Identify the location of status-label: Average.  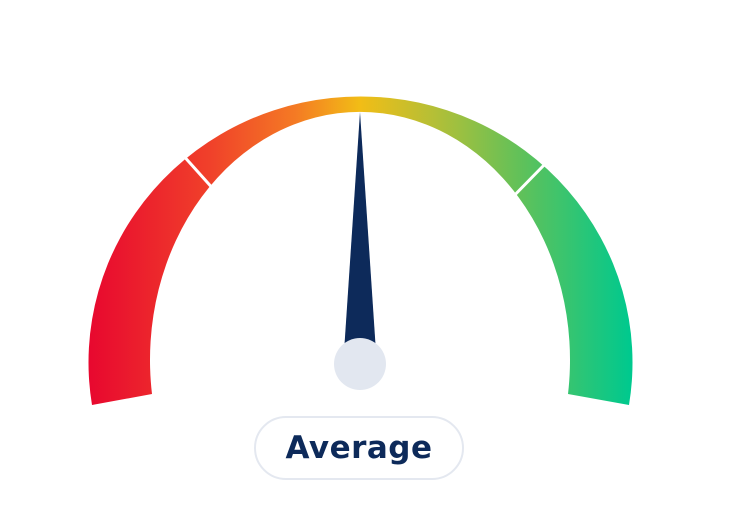
(359, 448).